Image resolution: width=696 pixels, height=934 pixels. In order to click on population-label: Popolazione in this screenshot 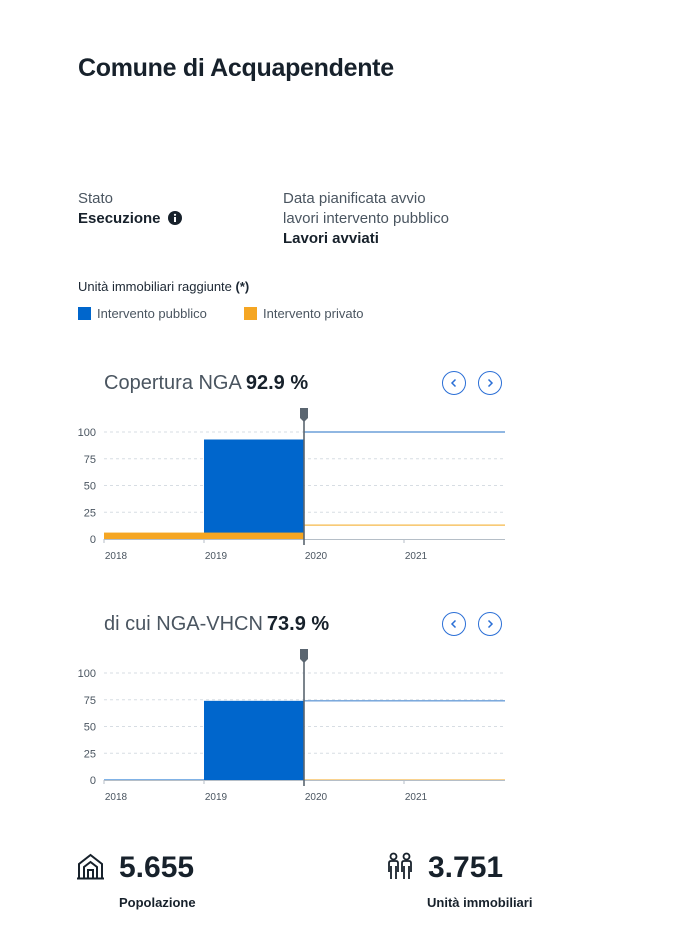, I will do `click(157, 902)`.